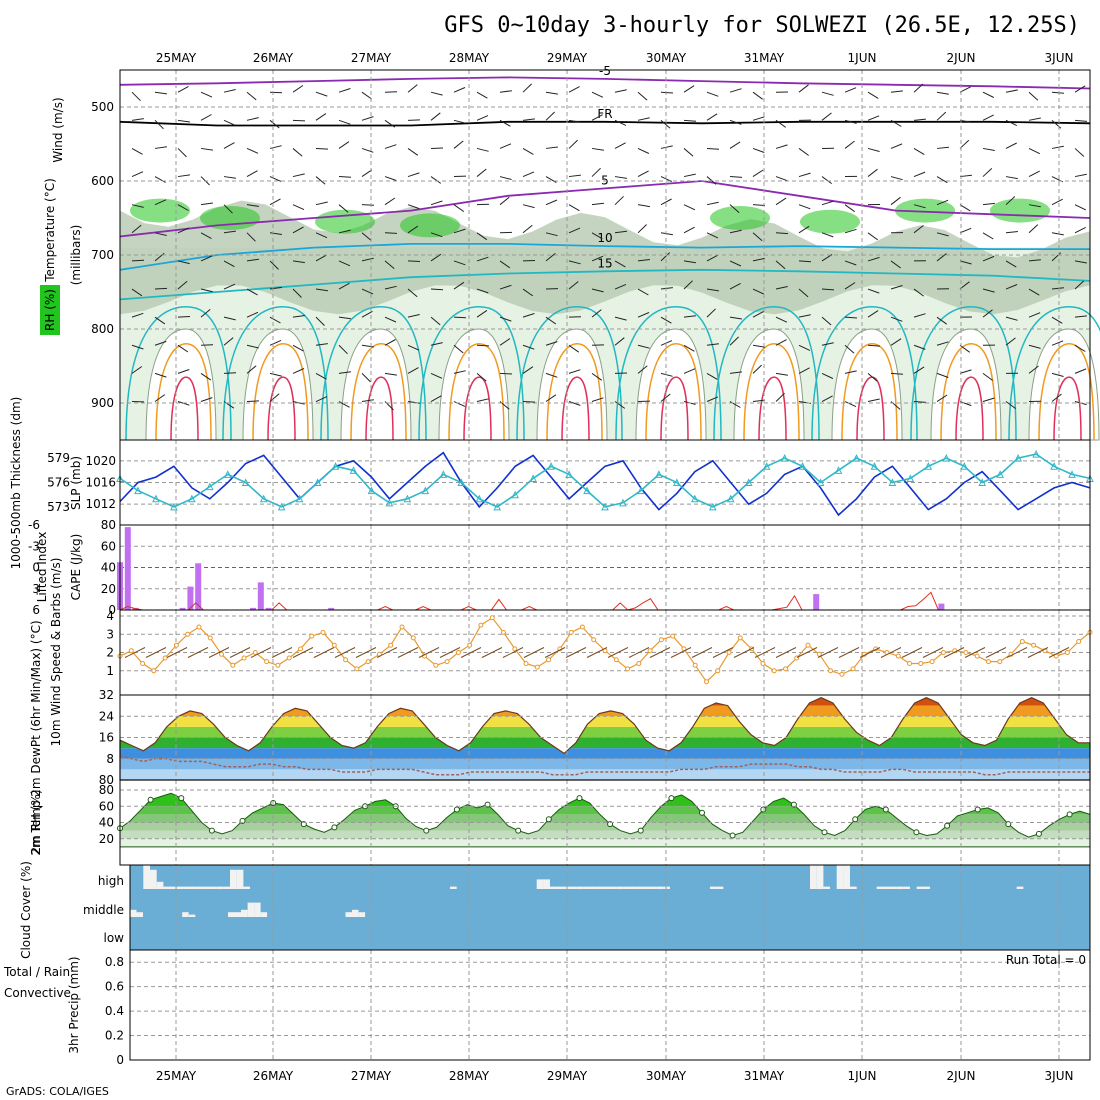  I want to click on cape-bar, so click(260, 596).